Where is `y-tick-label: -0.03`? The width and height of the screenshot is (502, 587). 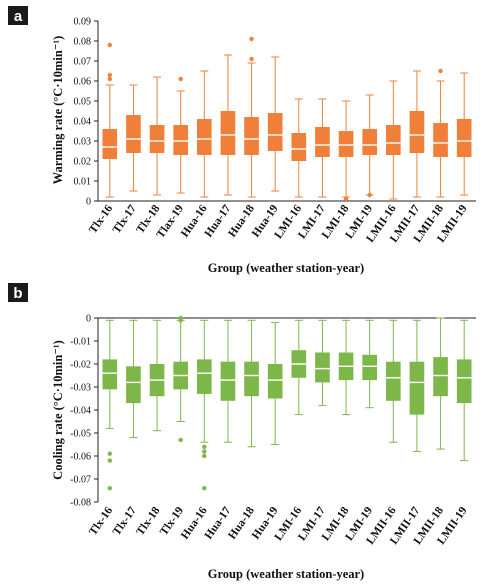 y-tick-label: -0.03 is located at coordinates (80, 388).